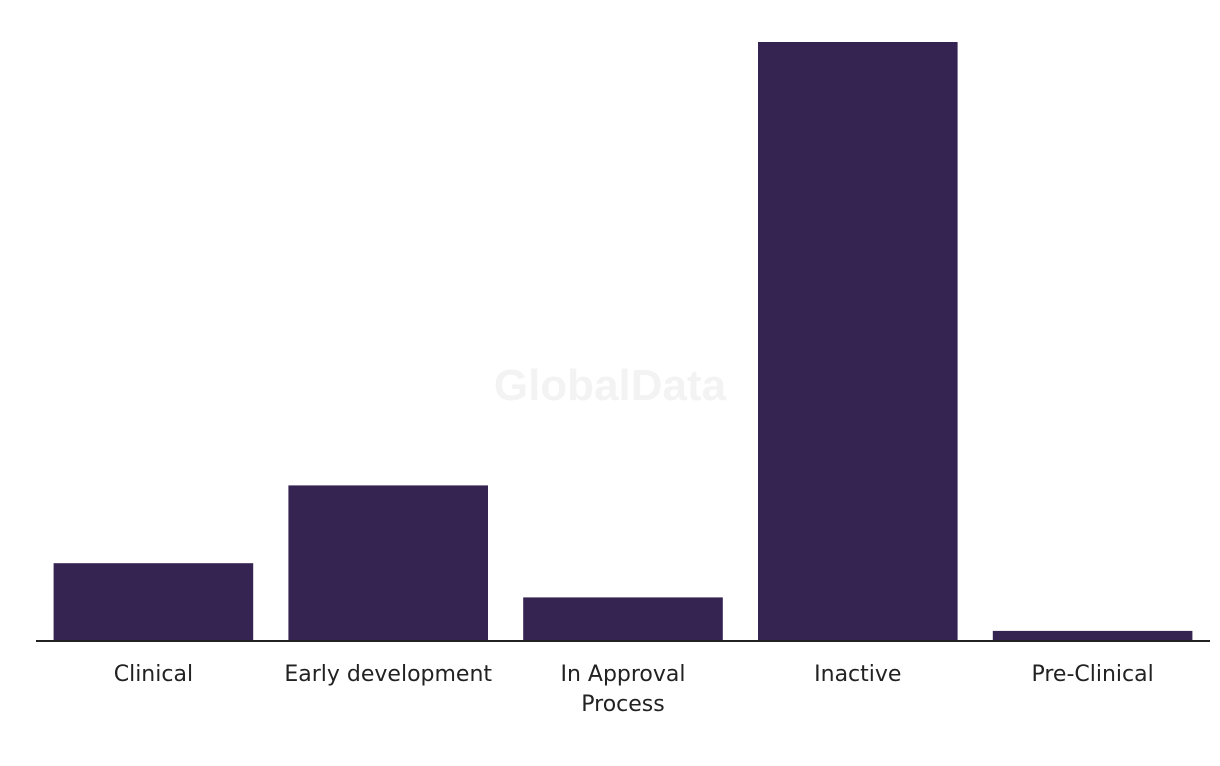 This screenshot has width=1220, height=766. Describe the element at coordinates (858, 341) in the screenshot. I see `bar-inactive` at that location.